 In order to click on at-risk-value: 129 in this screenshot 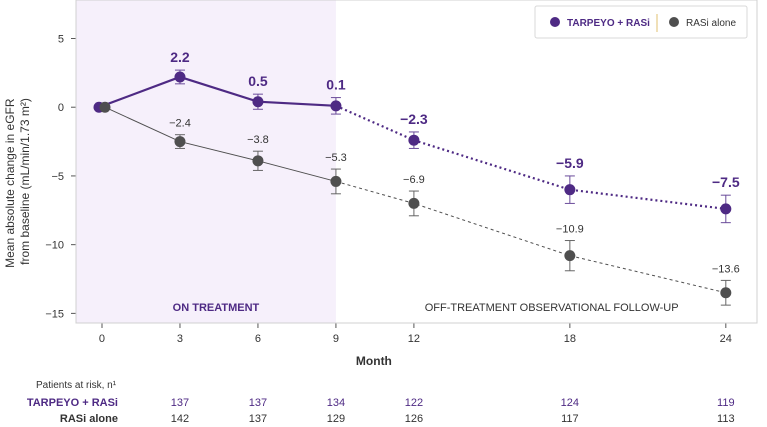, I will do `click(336, 419)`.